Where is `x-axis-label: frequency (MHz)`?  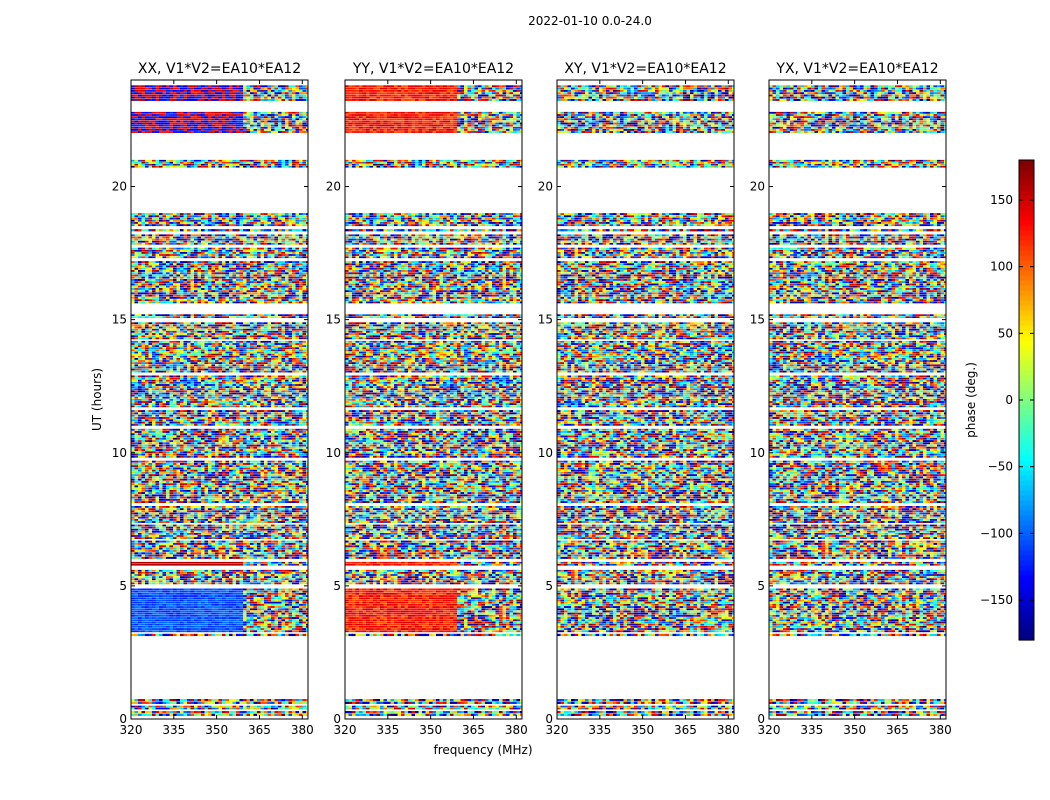 x-axis-label: frequency (MHz) is located at coordinates (482, 750).